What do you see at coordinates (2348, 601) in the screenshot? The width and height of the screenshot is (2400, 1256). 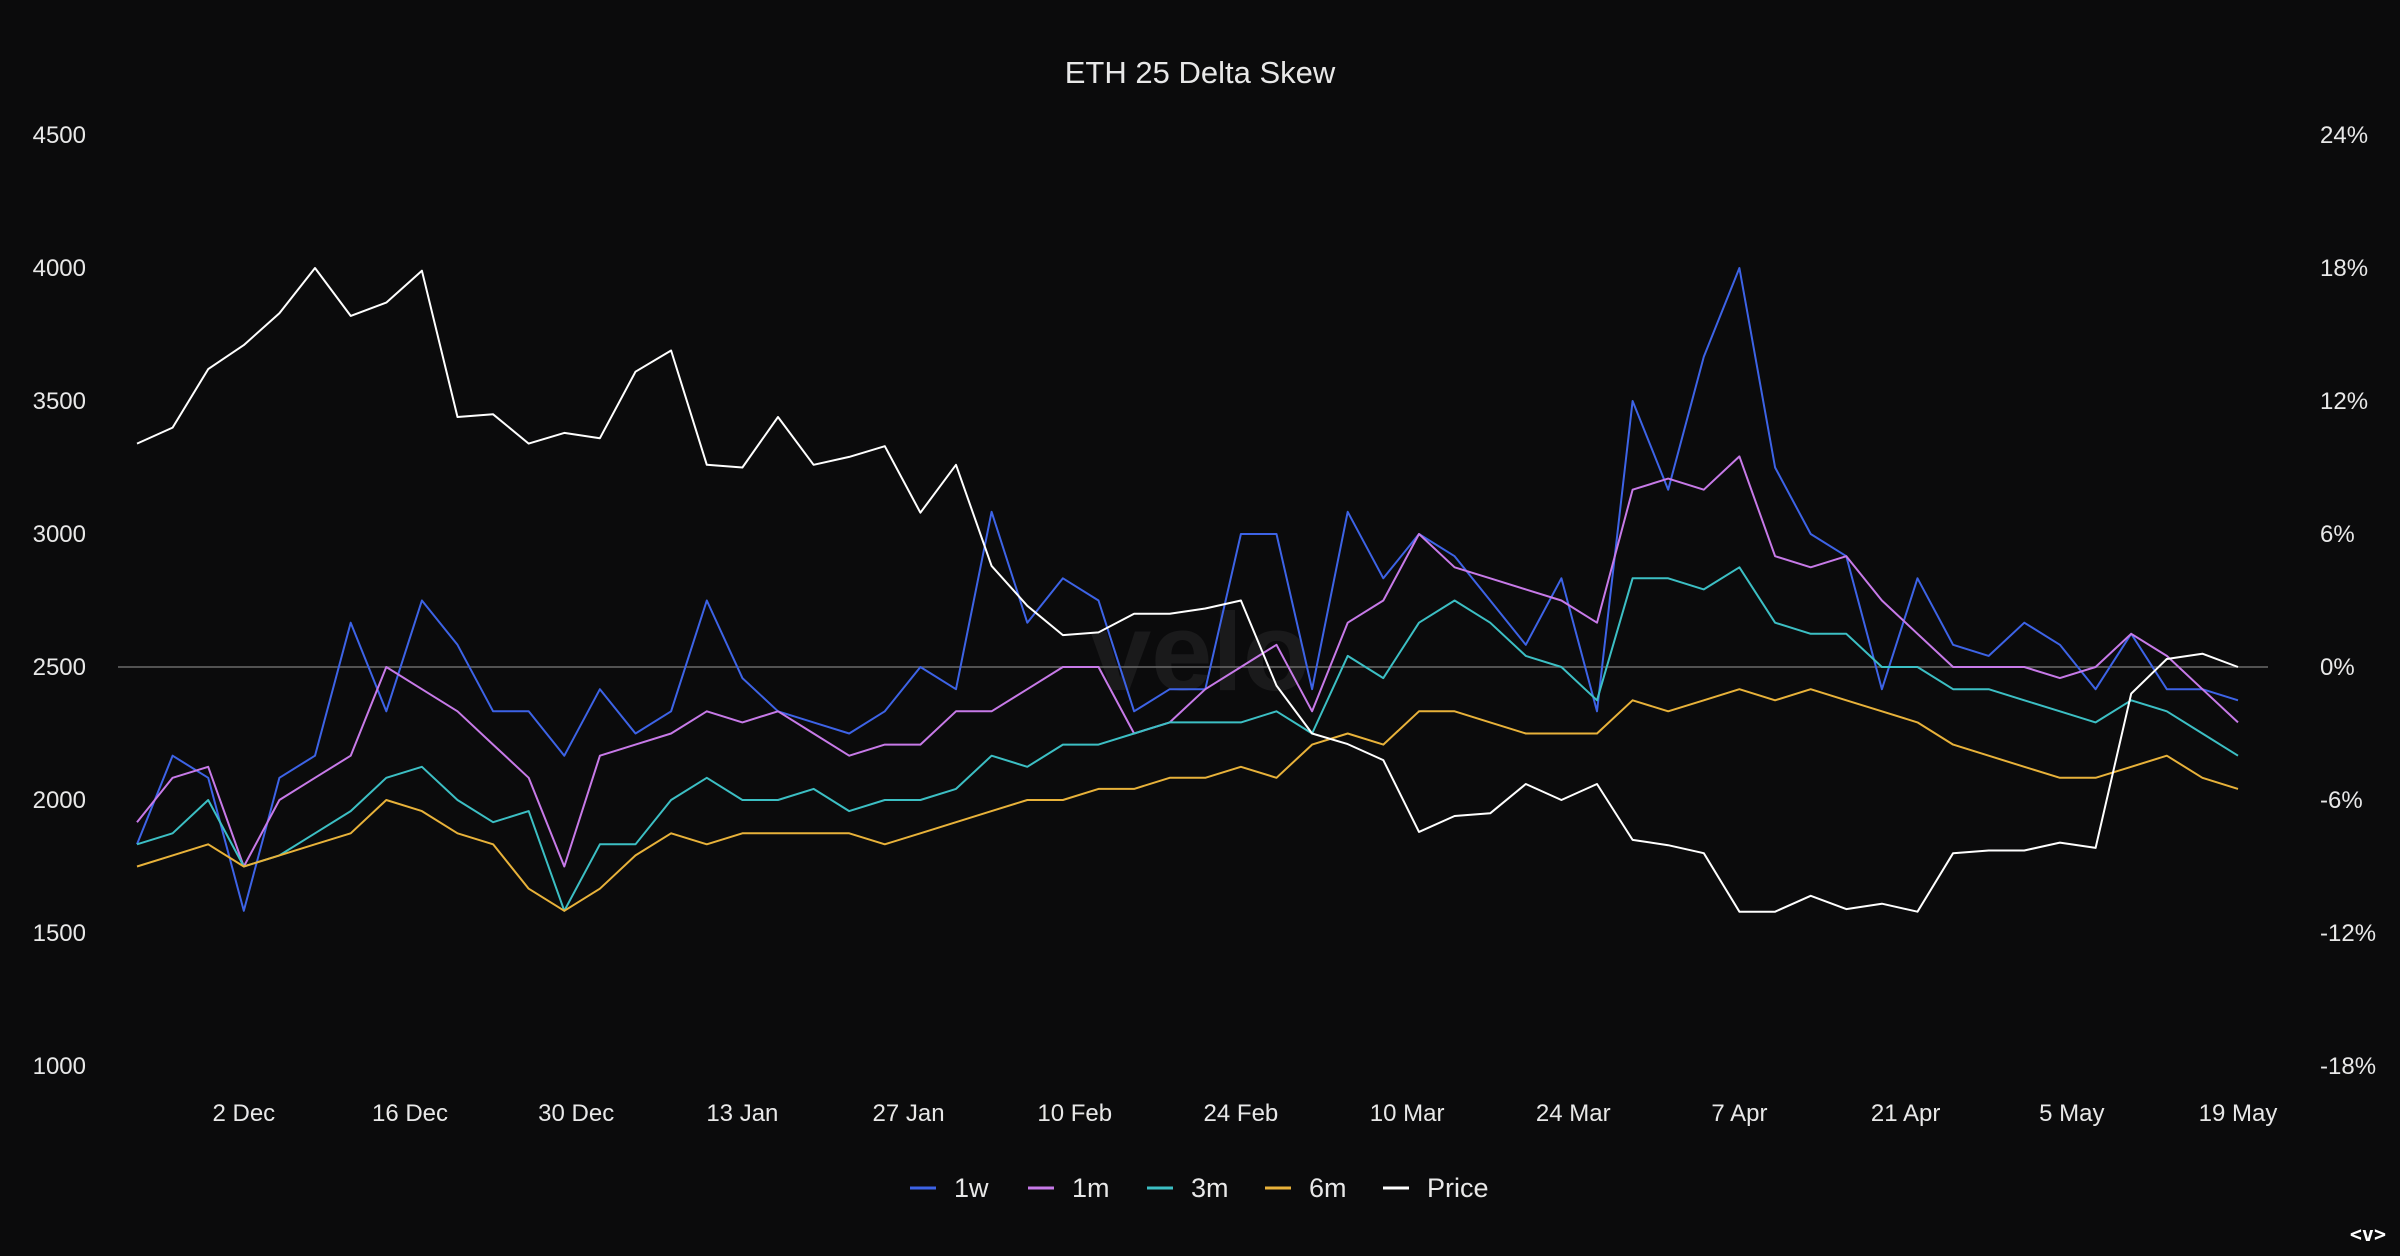 I see `right-axis: -18% -12% -6% 0% 6% 12% 18% 24%` at bounding box center [2348, 601].